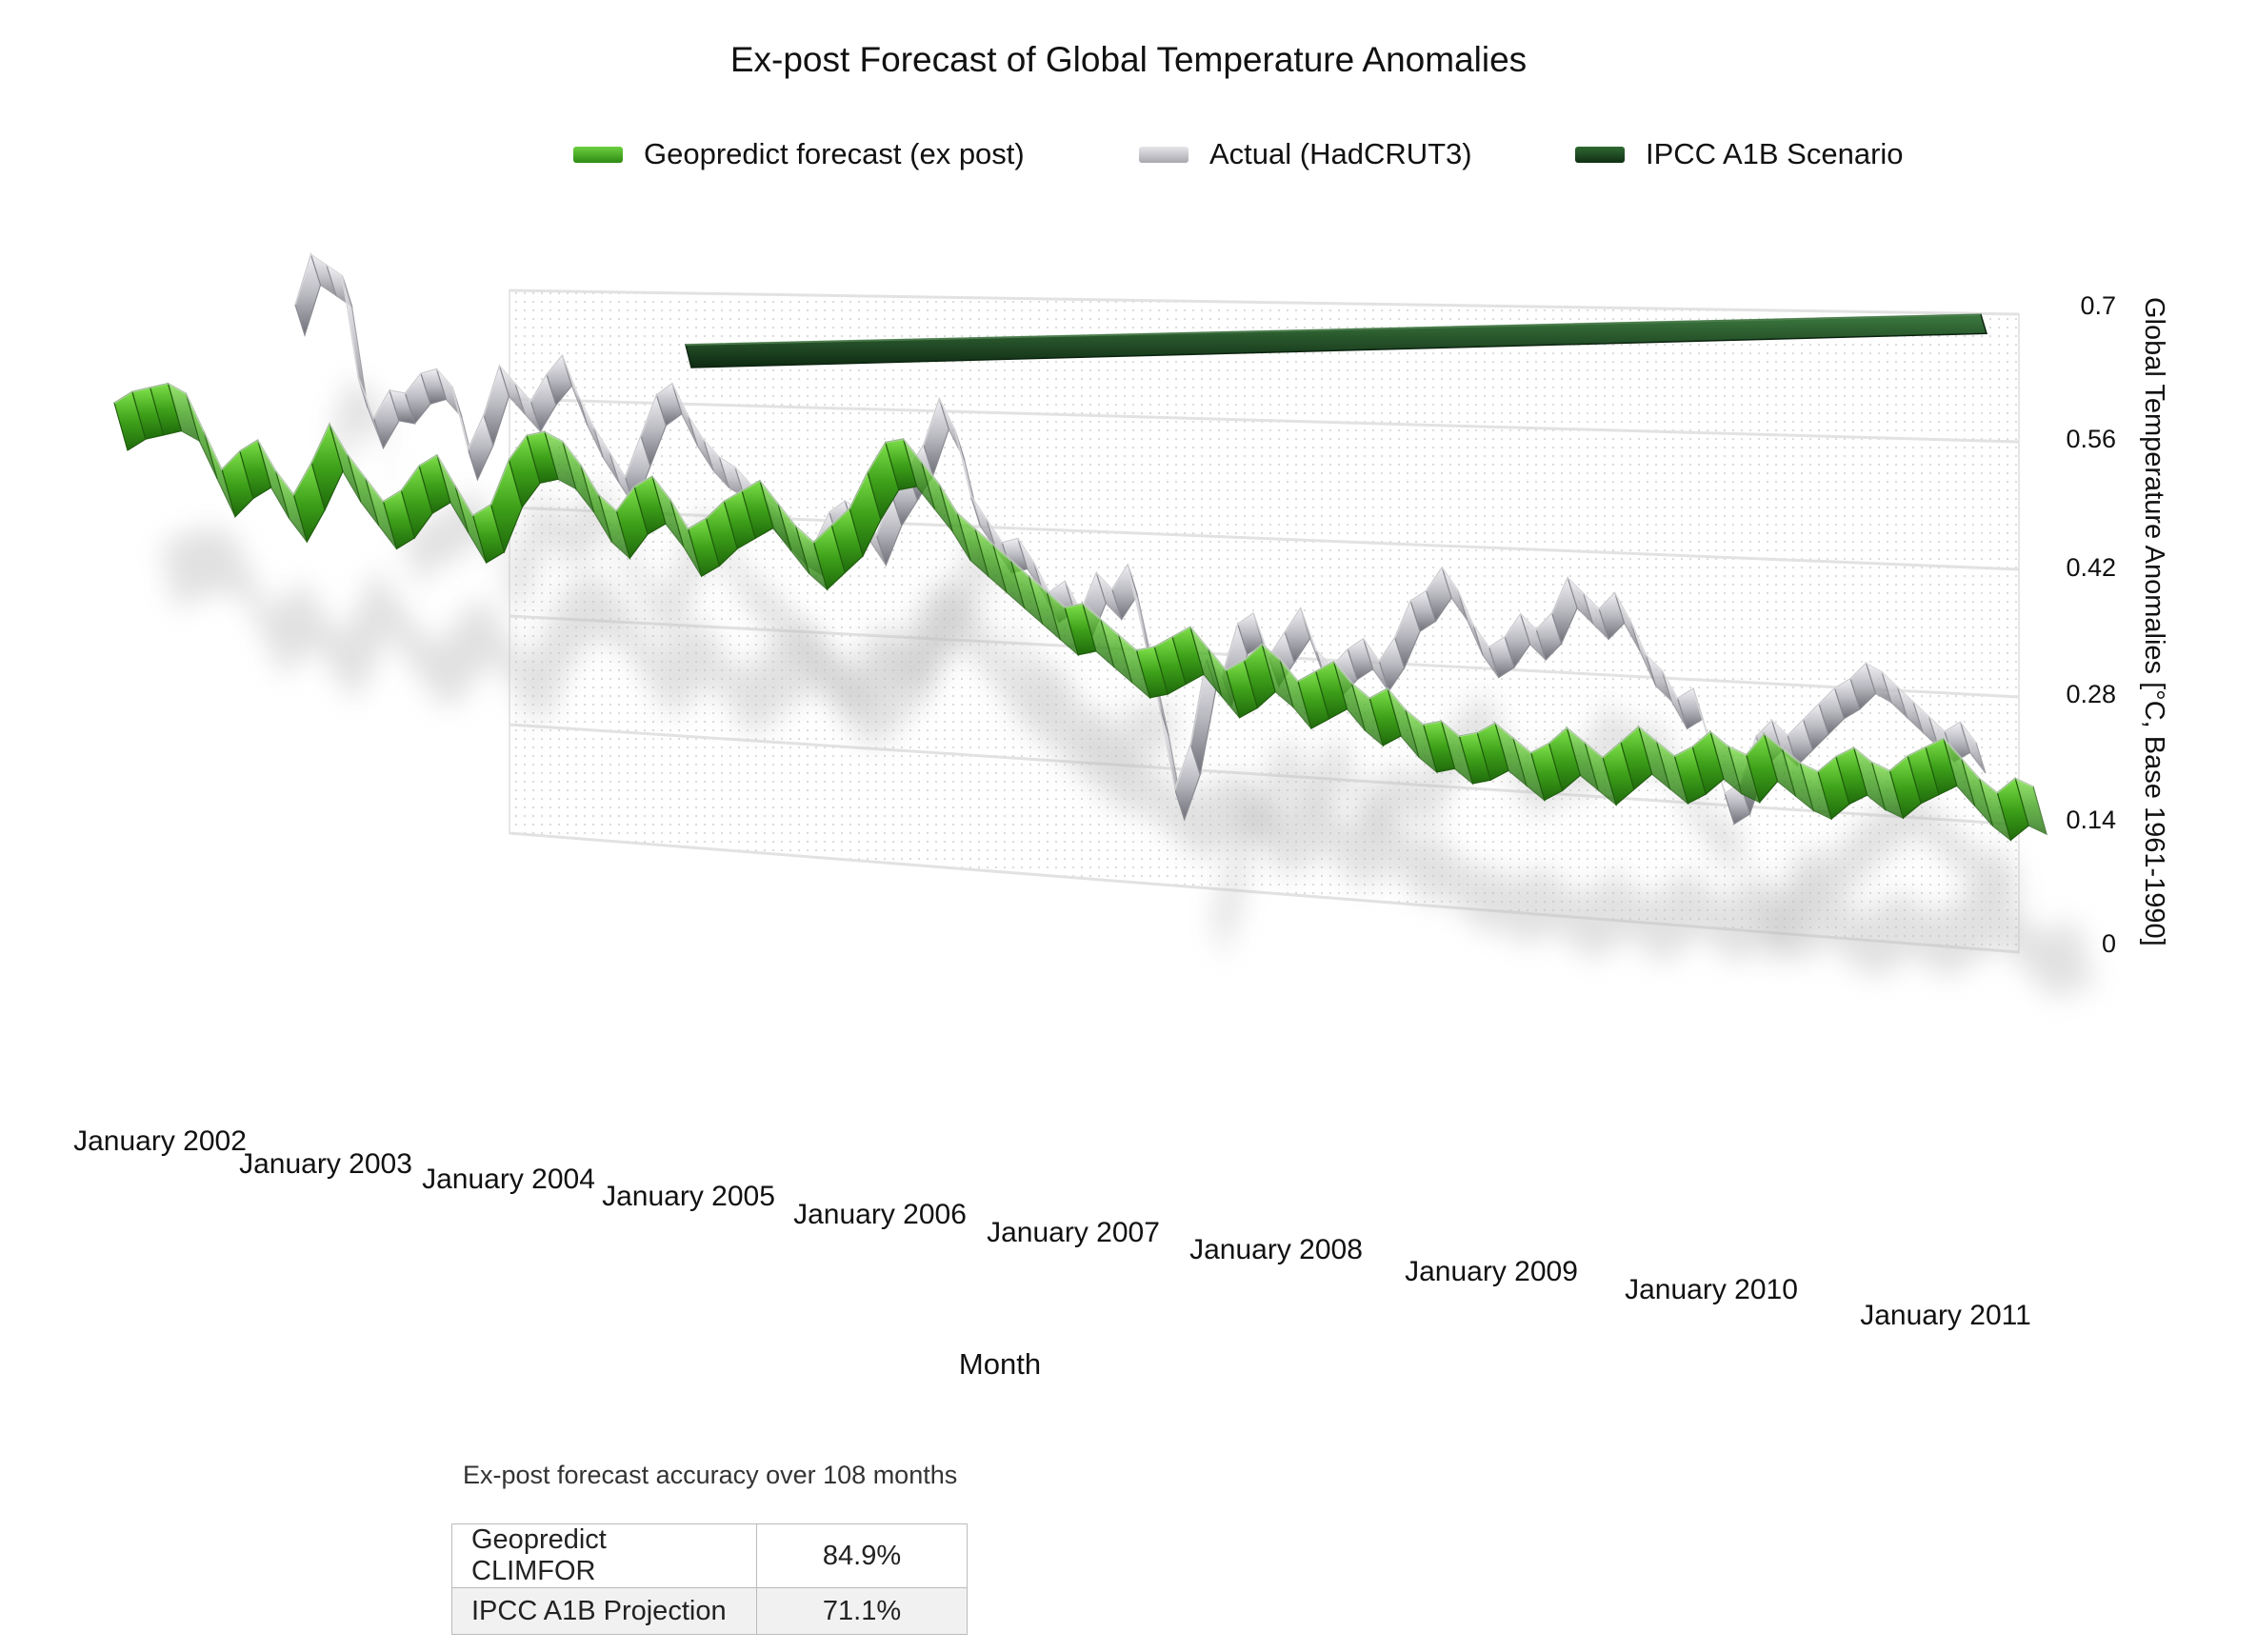 The image size is (2257, 1652). What do you see at coordinates (1775, 154) in the screenshot?
I see `legend-label: IPCC A1B Scenario` at bounding box center [1775, 154].